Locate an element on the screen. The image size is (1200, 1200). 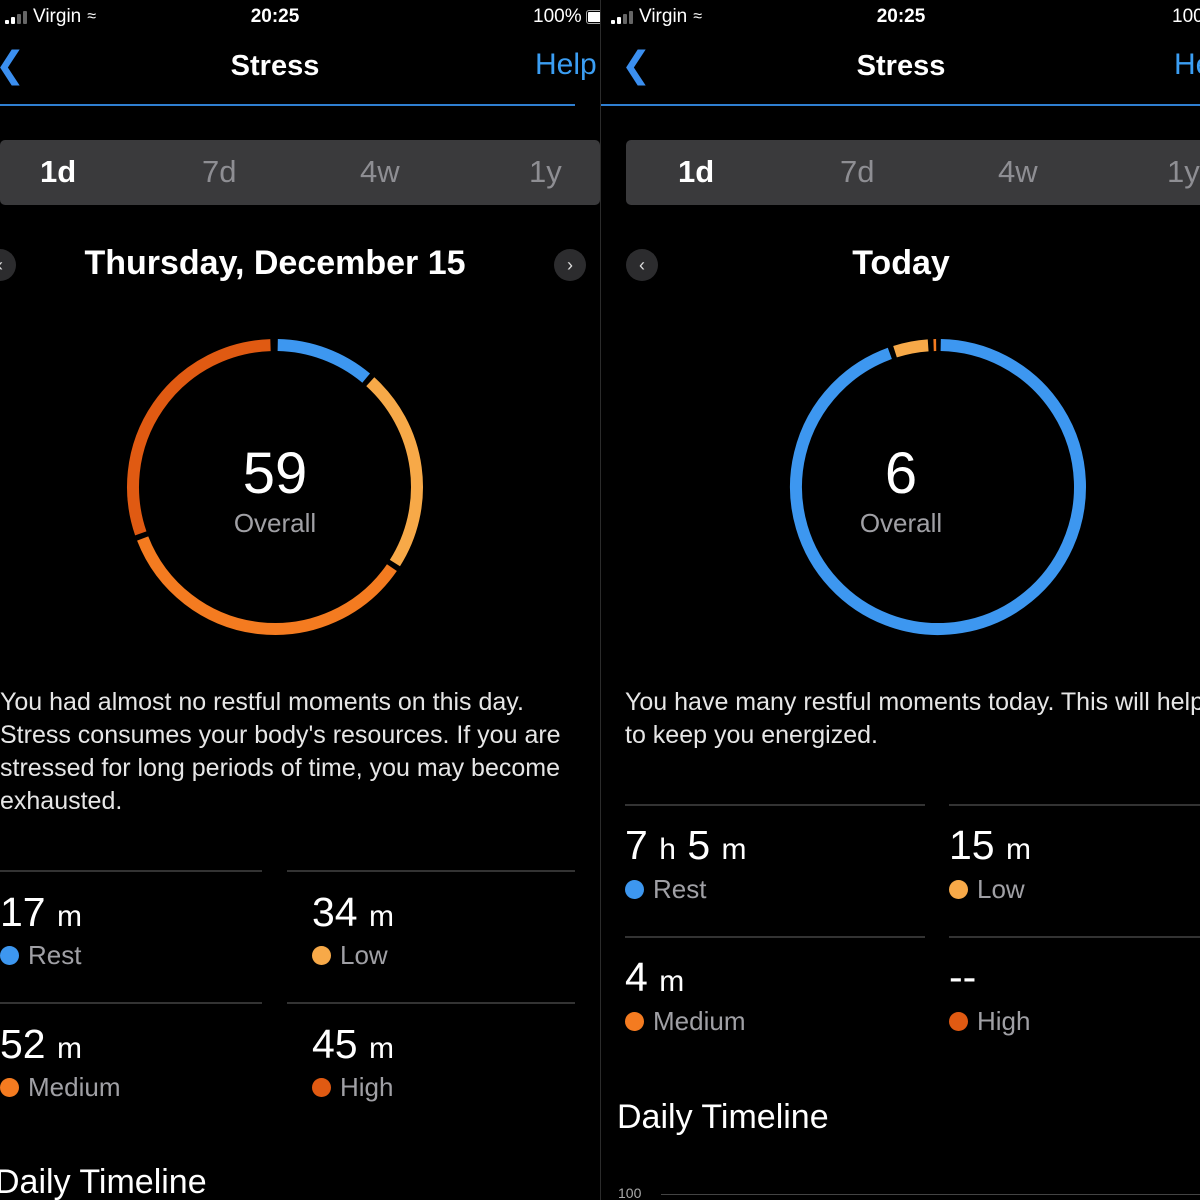
rest-duration: 17 m is located at coordinates (41, 912).